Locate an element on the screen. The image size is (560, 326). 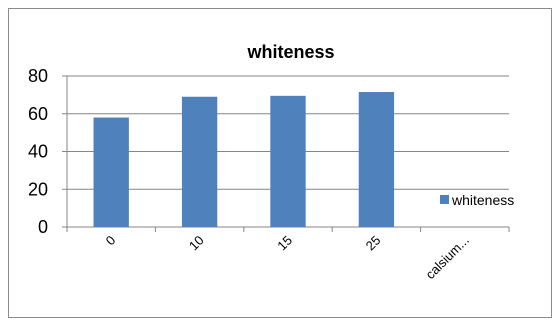
legend: whiteness is located at coordinates (477, 200).